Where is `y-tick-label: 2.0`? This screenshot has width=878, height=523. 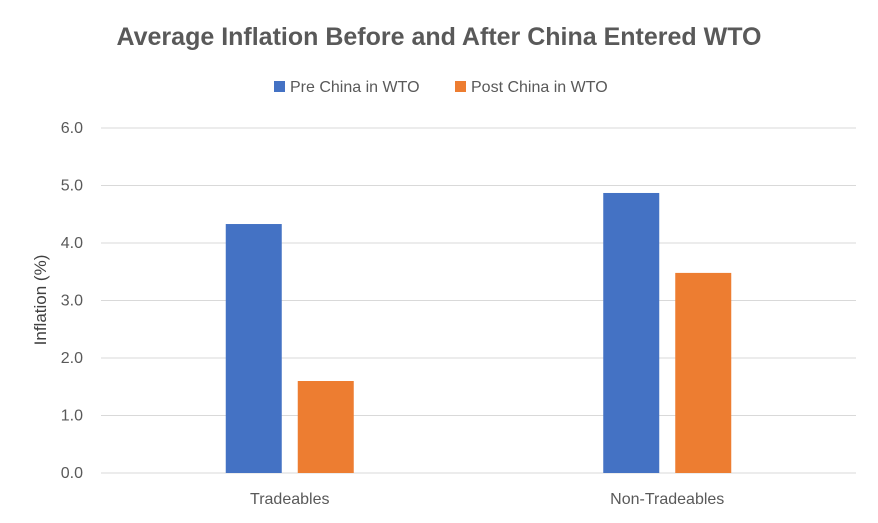
y-tick-label: 2.0 is located at coordinates (72, 358).